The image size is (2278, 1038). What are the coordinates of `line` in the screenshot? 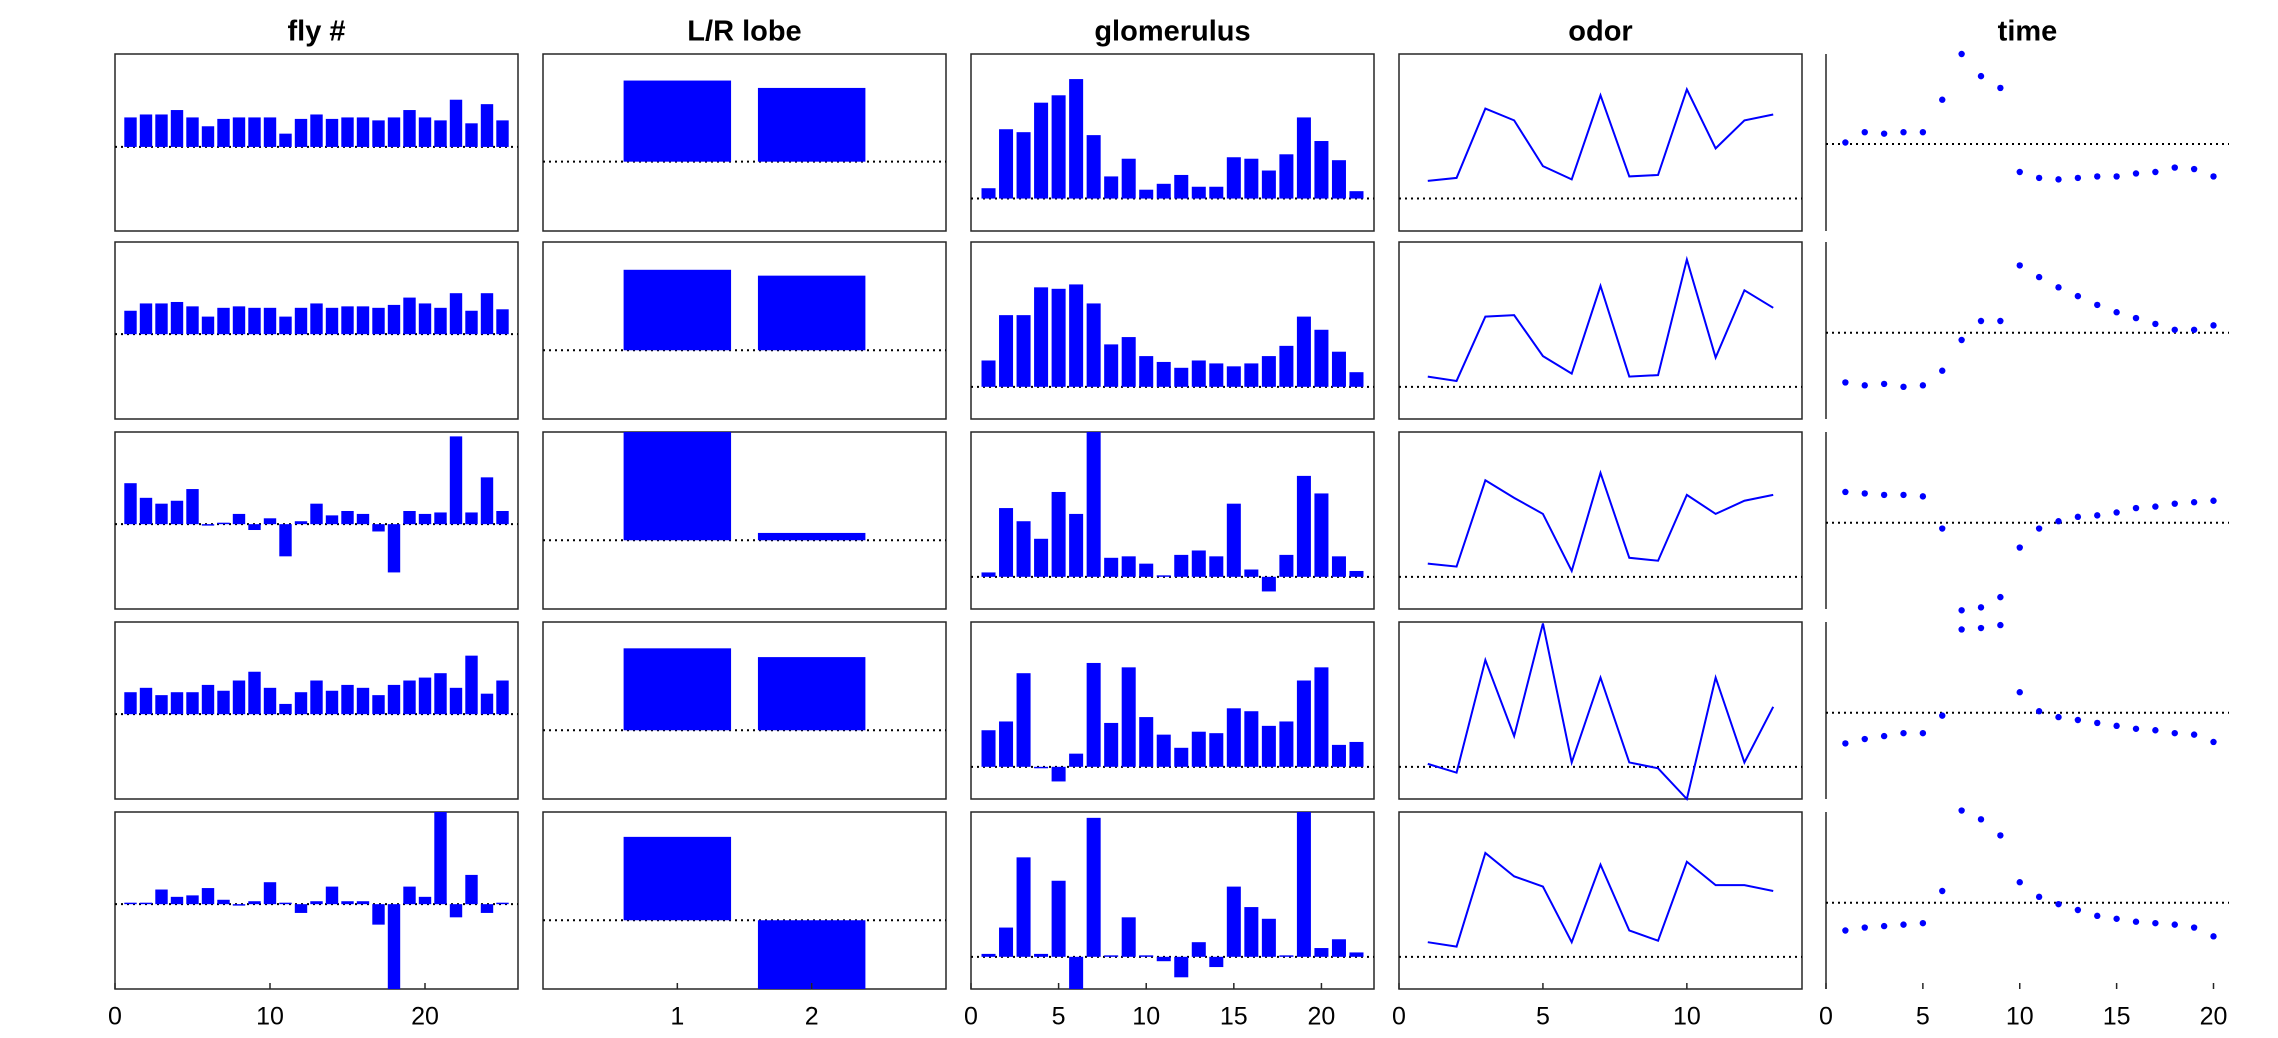 It's located at (1601, 712).